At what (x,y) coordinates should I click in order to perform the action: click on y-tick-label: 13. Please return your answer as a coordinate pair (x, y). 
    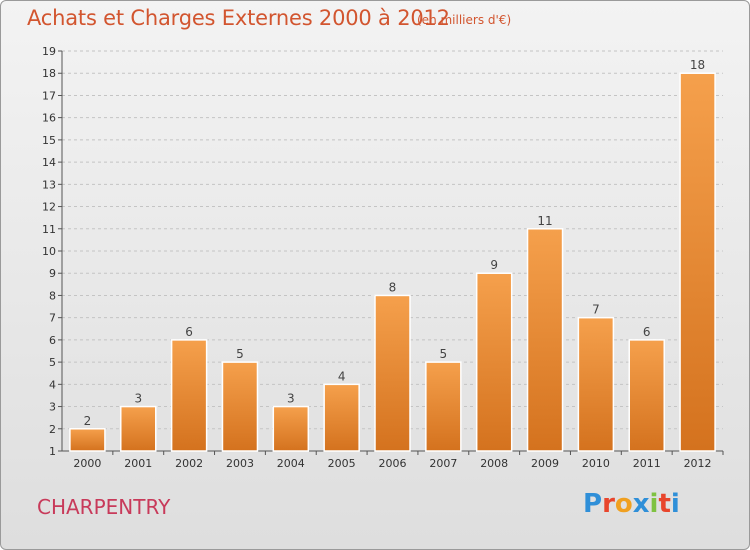
    Looking at the image, I should click on (49, 184).